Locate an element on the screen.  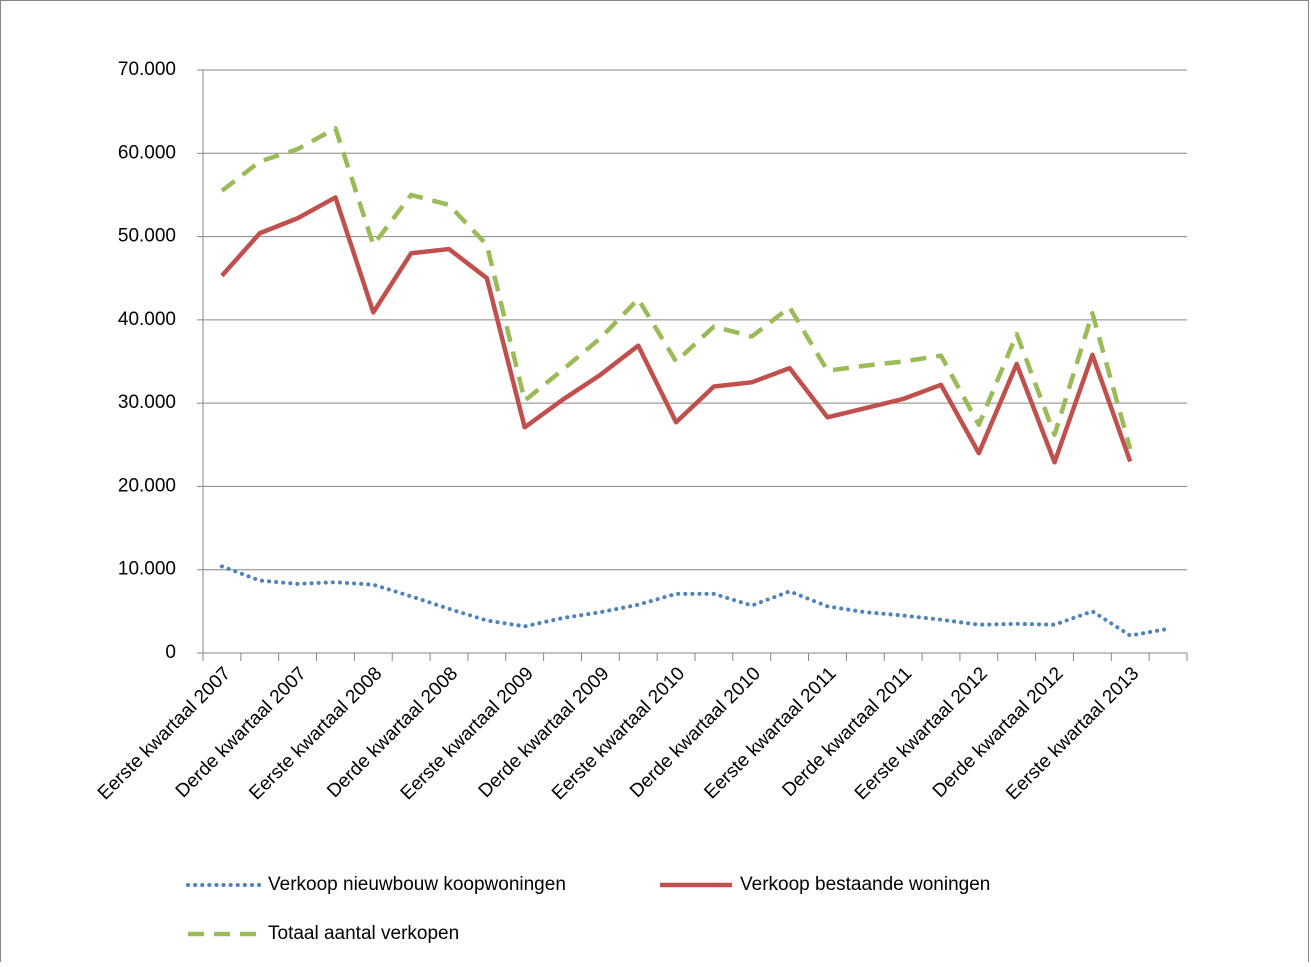
y-tick-label: 50.000 is located at coordinates (147, 236).